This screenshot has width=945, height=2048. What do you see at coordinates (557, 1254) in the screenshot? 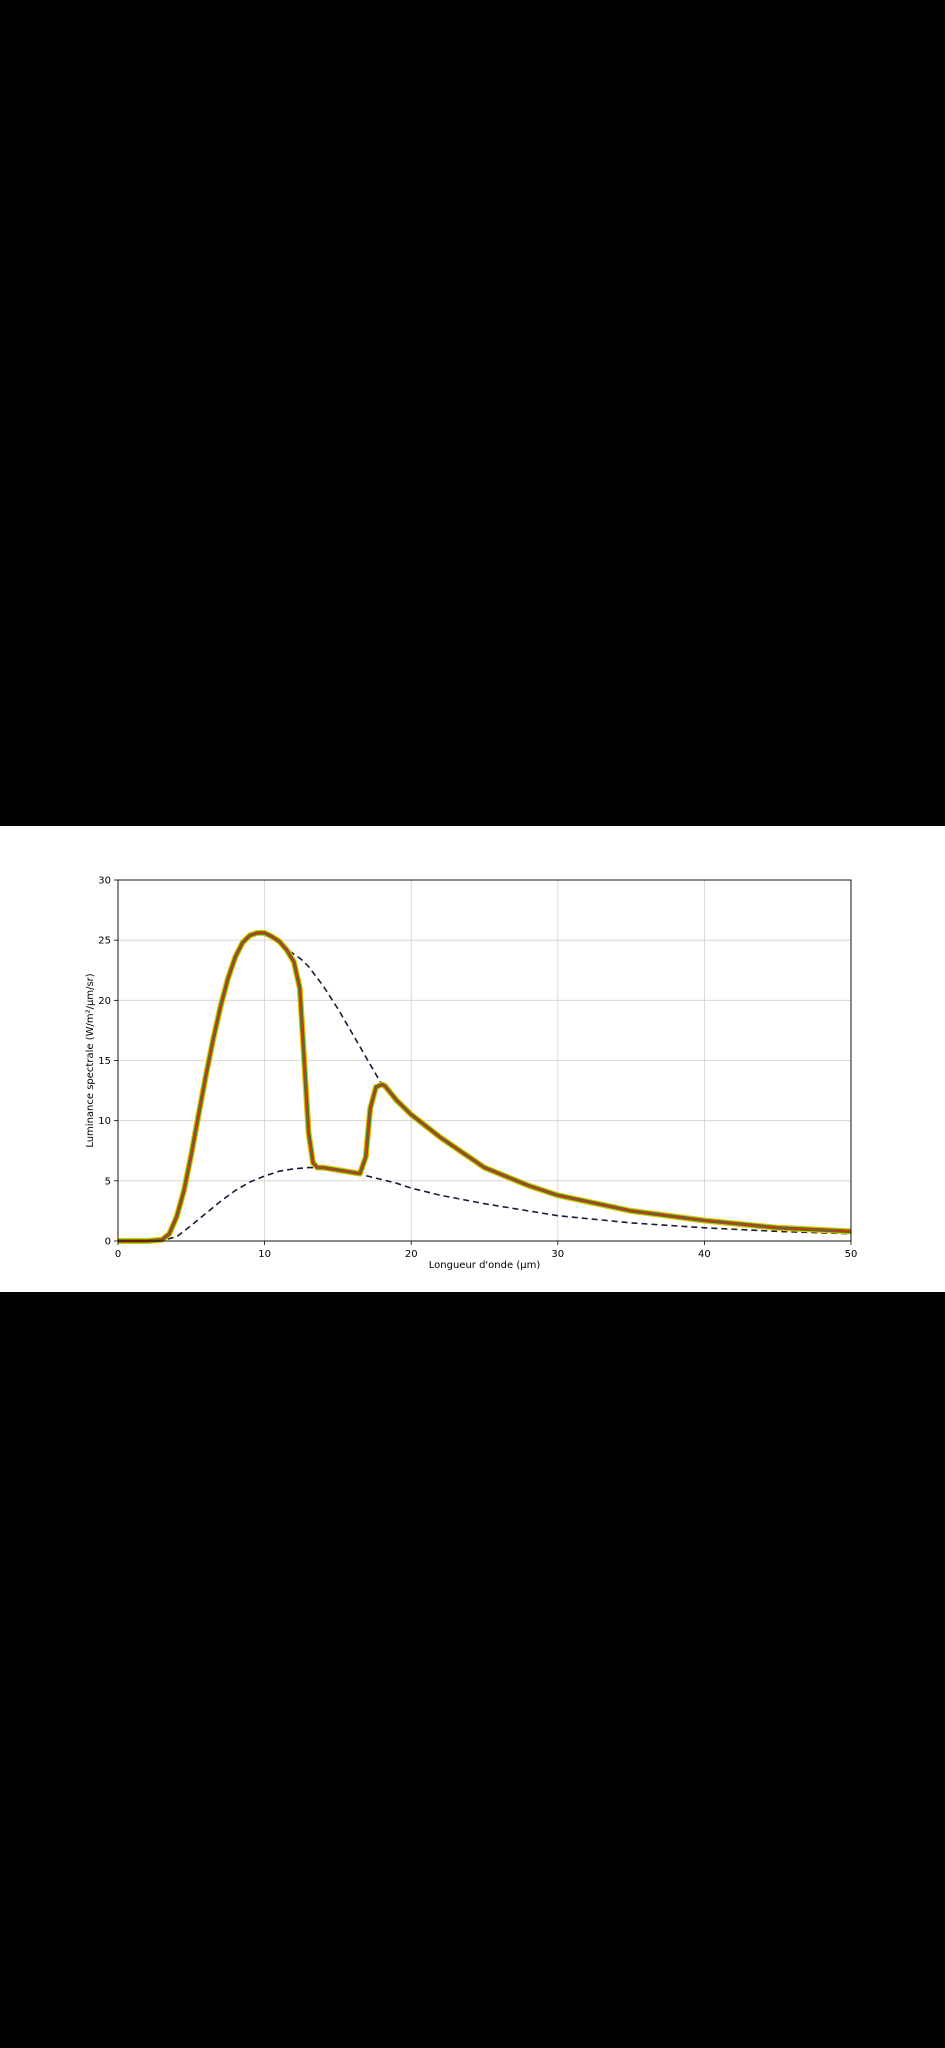
I see `x-tick-label: 30` at bounding box center [557, 1254].